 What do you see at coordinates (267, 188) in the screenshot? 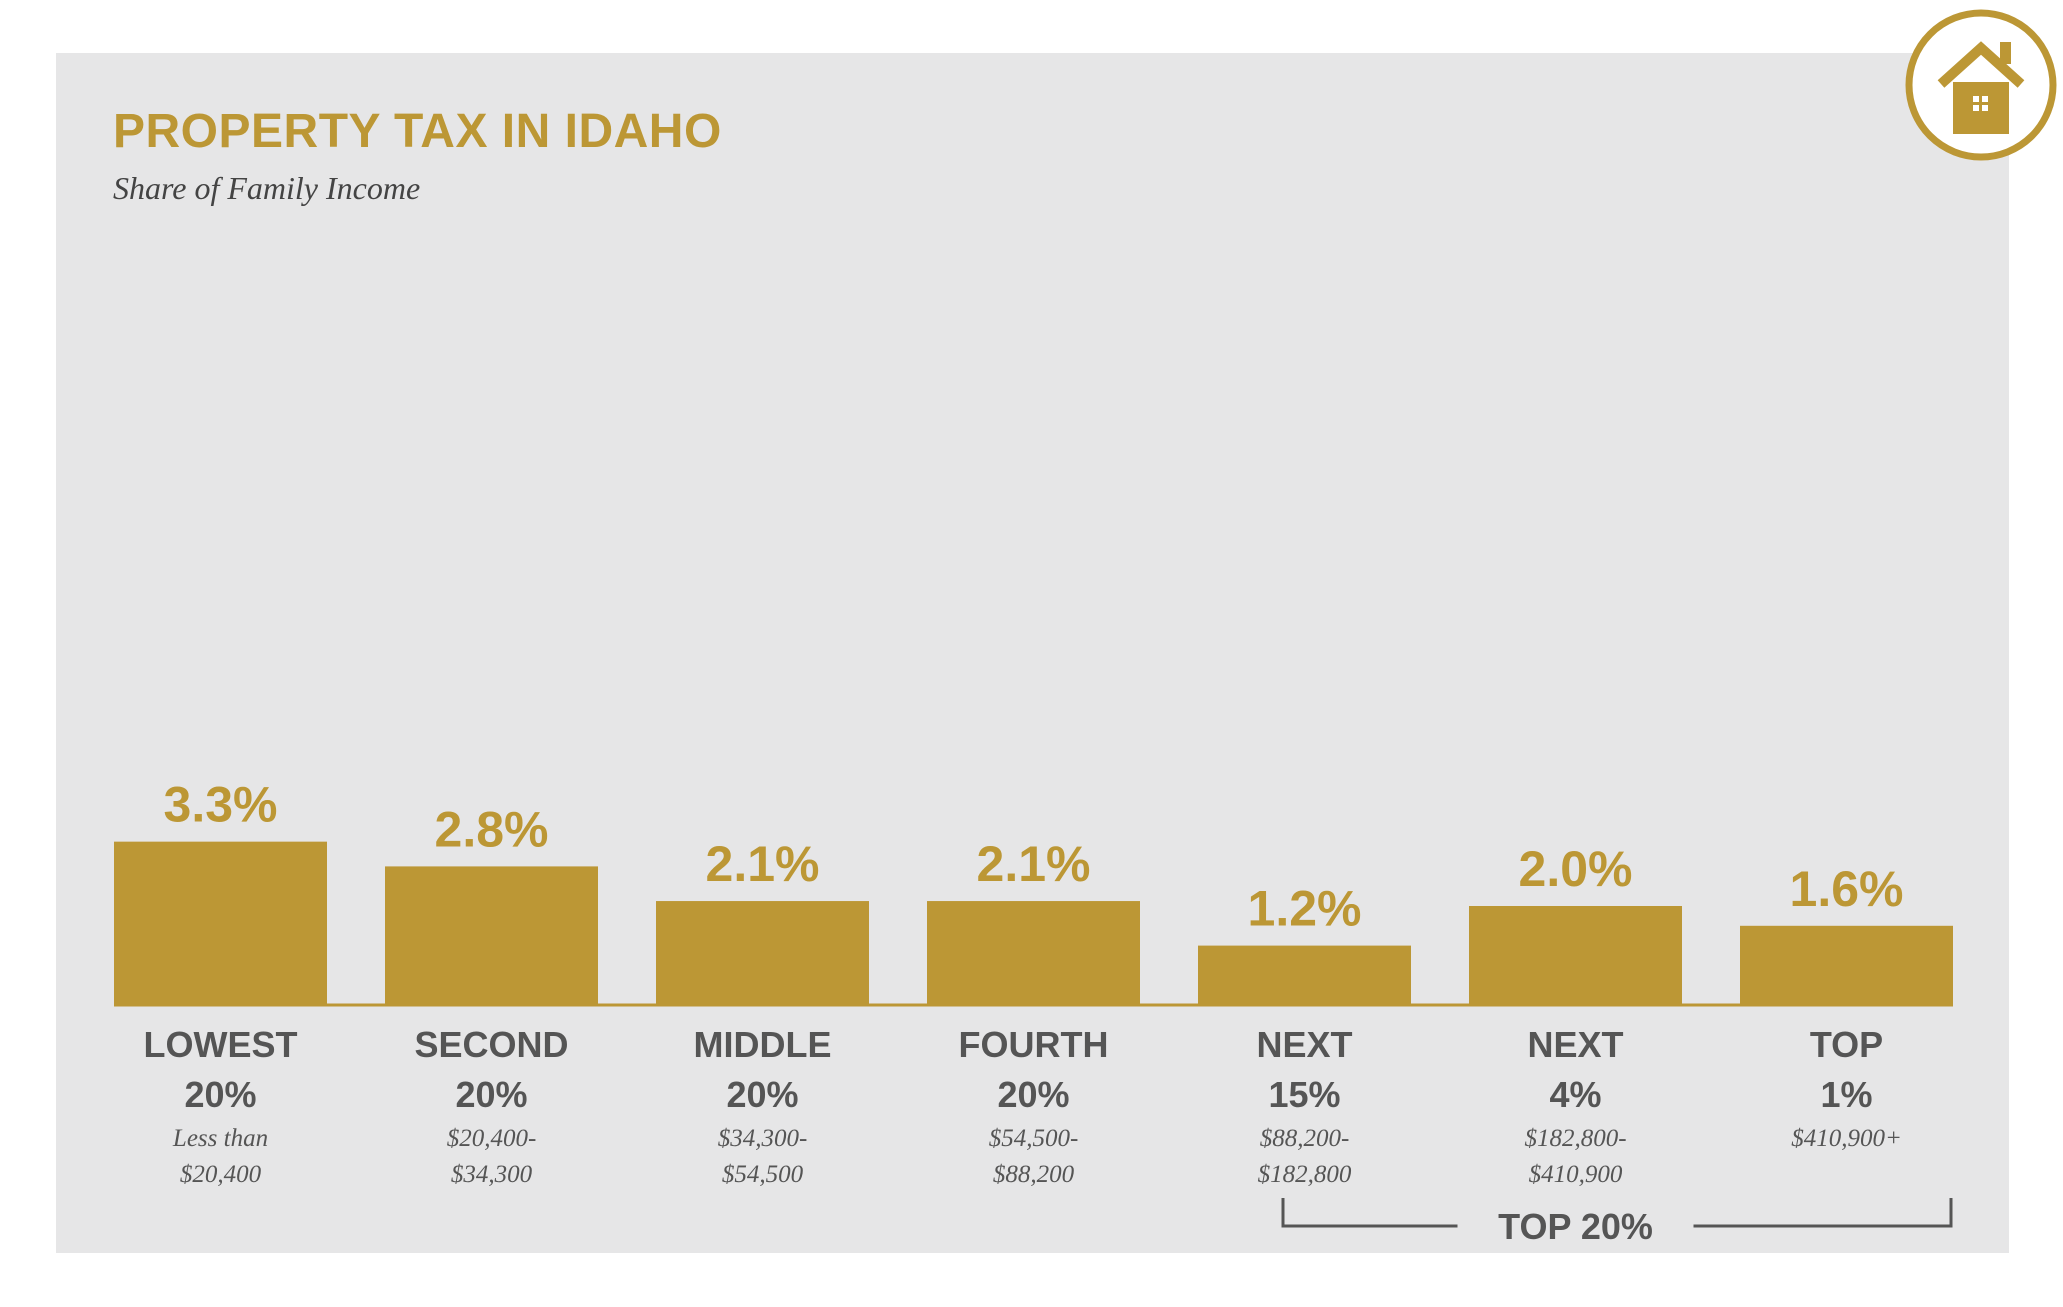
I see `chart-subtitle: Share of Family Income` at bounding box center [267, 188].